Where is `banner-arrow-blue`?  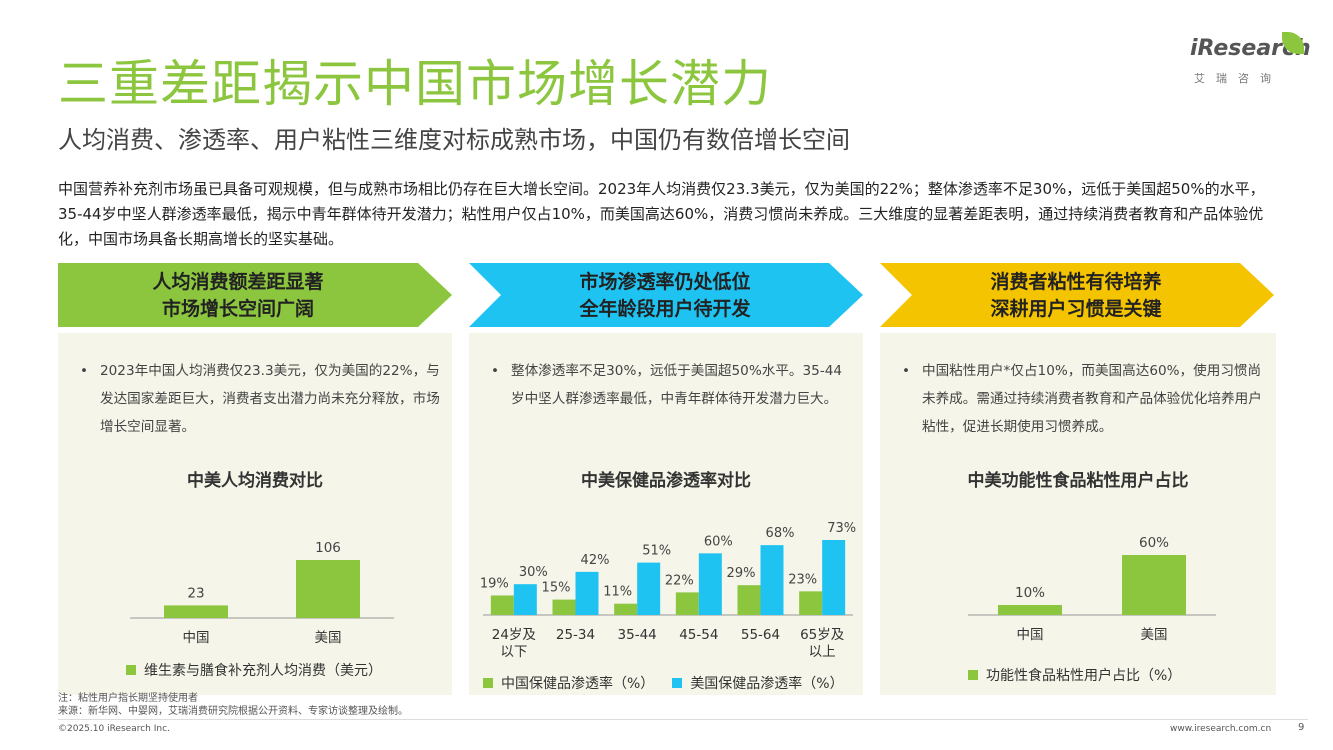
banner-arrow-blue is located at coordinates (666, 295).